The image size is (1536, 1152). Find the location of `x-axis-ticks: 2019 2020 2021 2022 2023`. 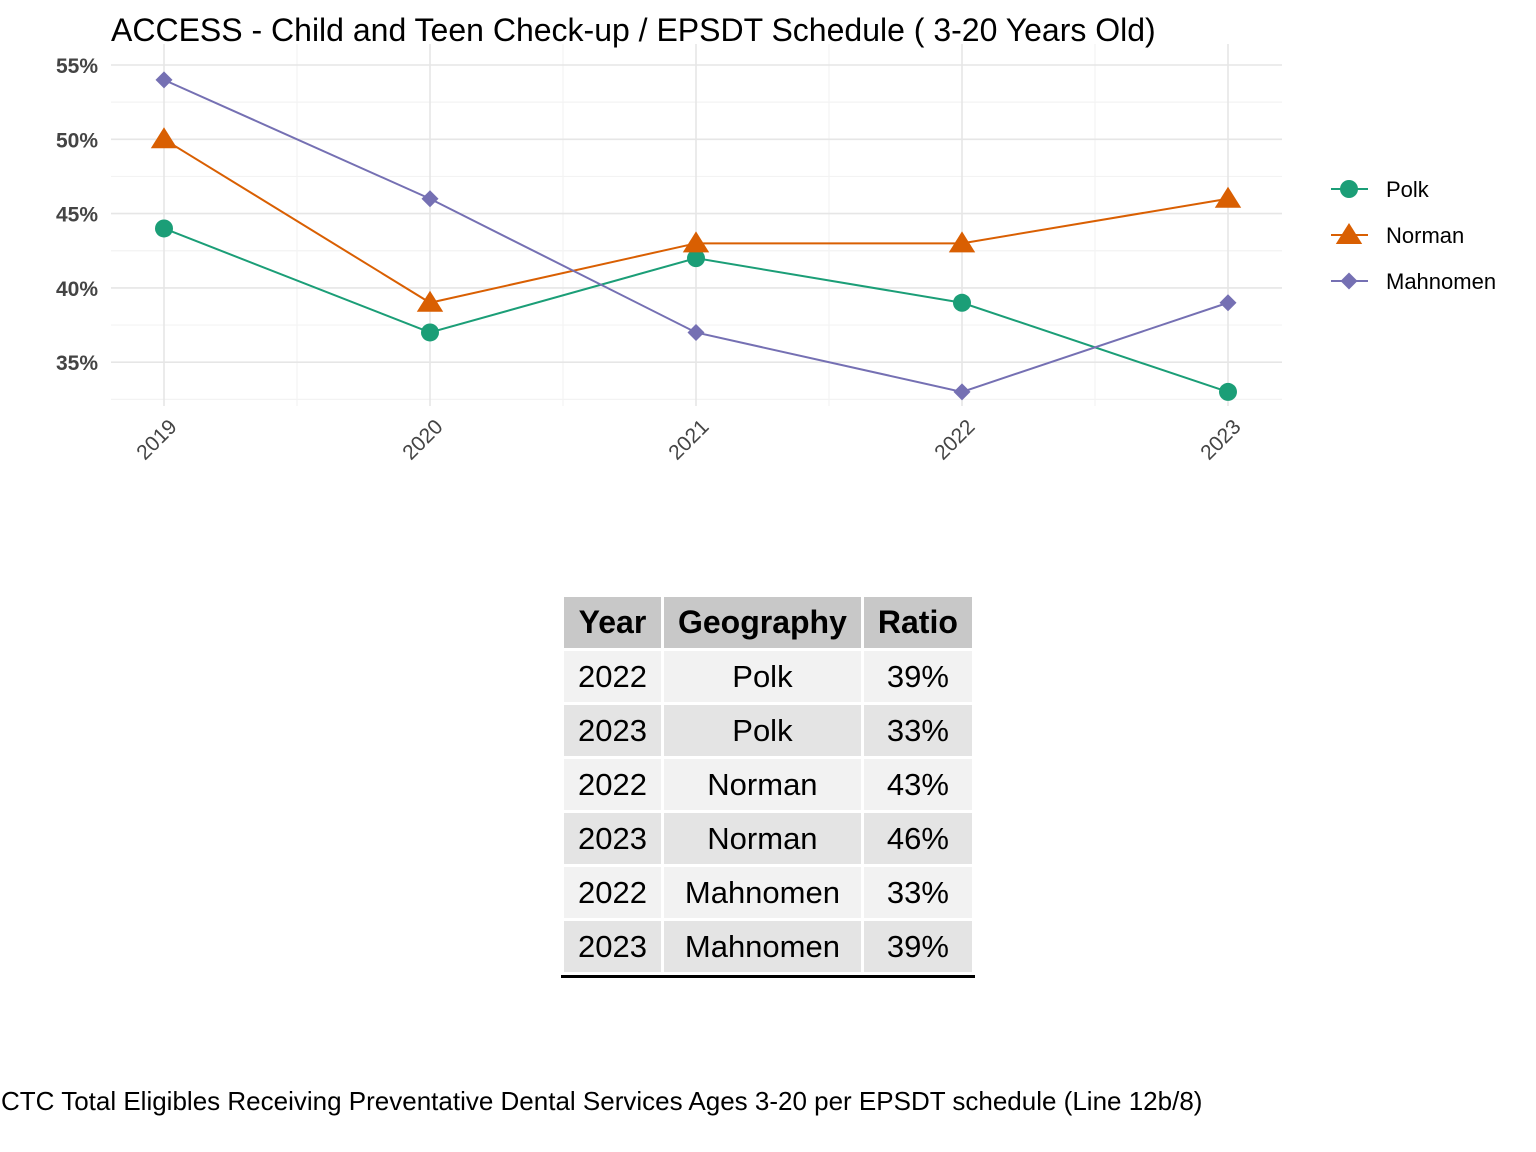

x-axis-ticks: 2019 2020 2021 2022 2023 is located at coordinates (688, 439).